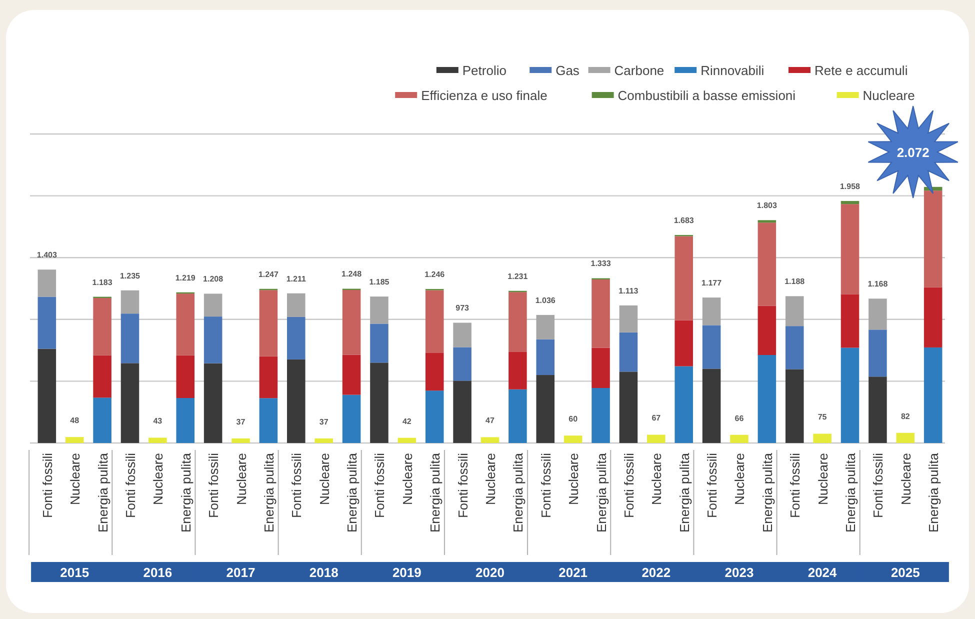  Describe the element at coordinates (568, 70) in the screenshot. I see `legend-label: Gas` at that location.